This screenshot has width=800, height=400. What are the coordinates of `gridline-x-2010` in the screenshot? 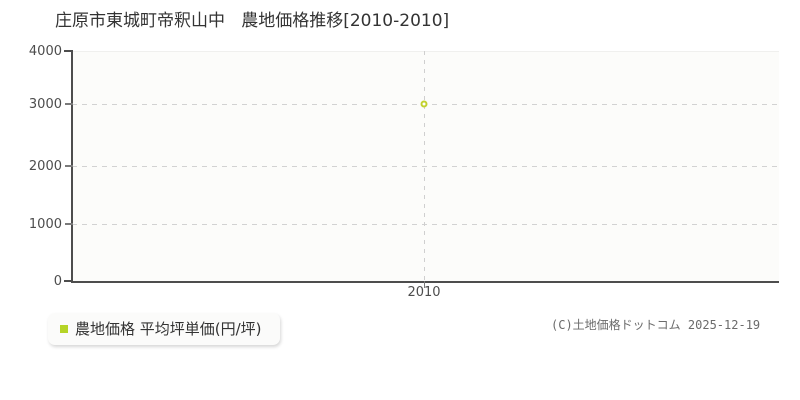 It's located at (424, 166).